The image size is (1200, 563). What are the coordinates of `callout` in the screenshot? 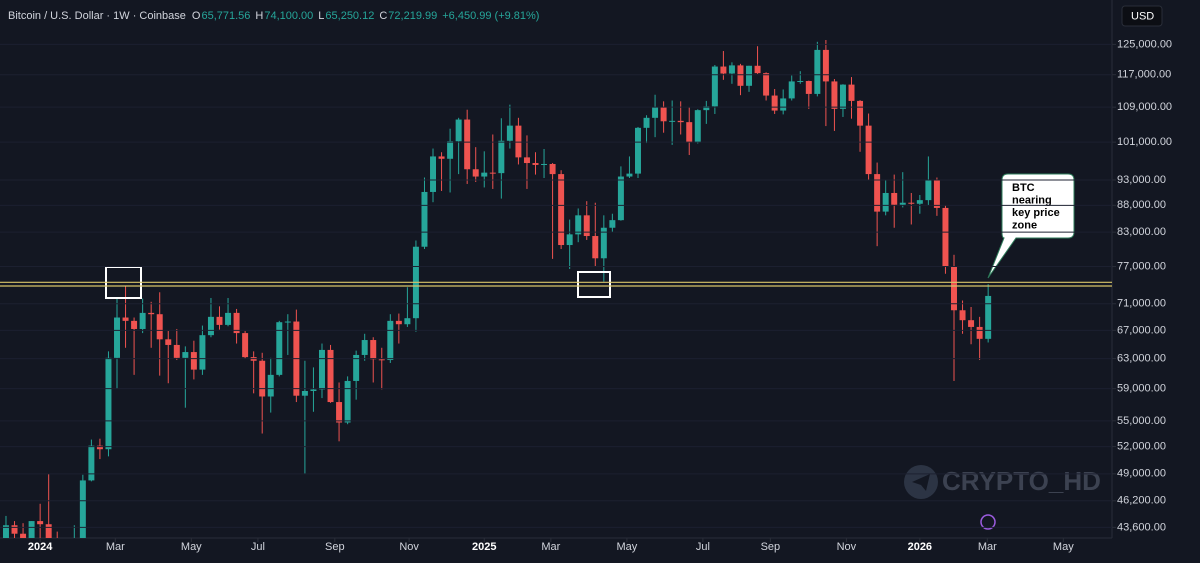 It's located at (1031, 226).